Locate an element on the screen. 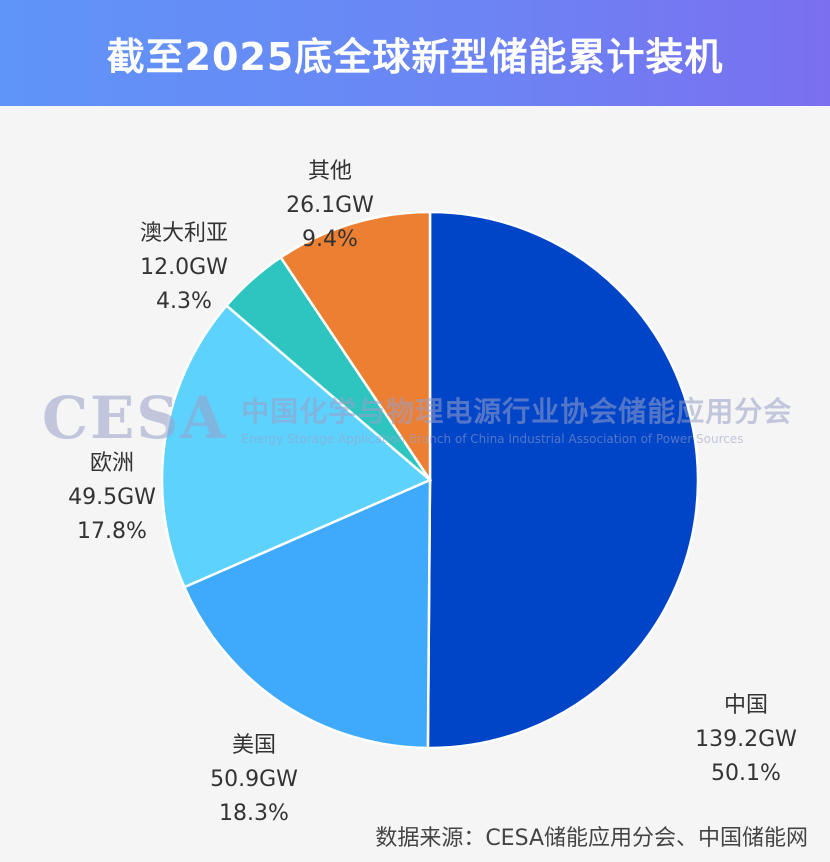  slice-label-name: 中国 is located at coordinates (746, 705).